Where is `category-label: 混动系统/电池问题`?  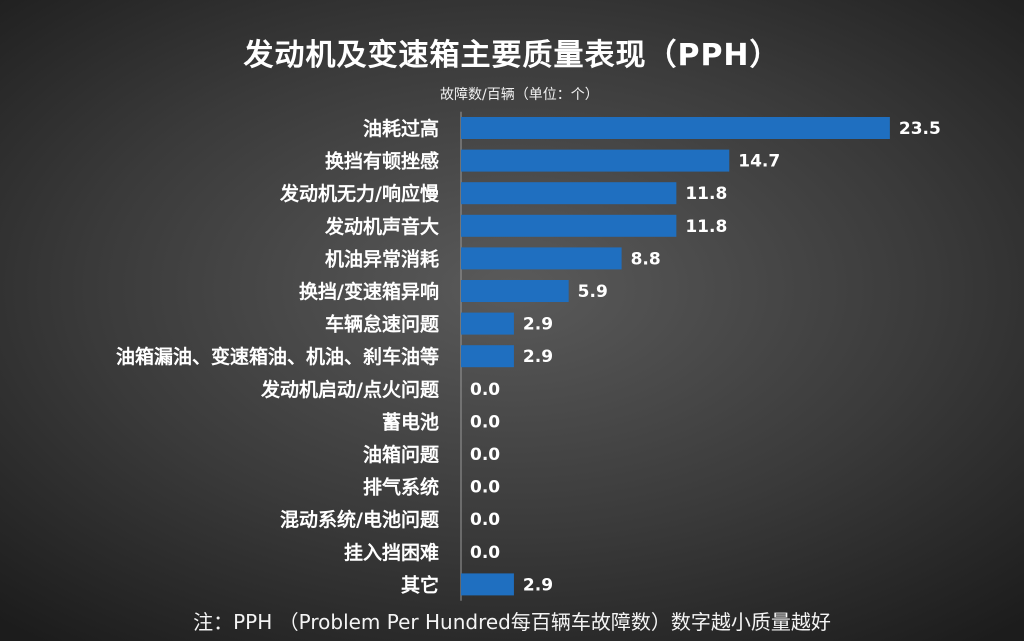
category-label: 混动系统/电池问题 is located at coordinates (359, 519).